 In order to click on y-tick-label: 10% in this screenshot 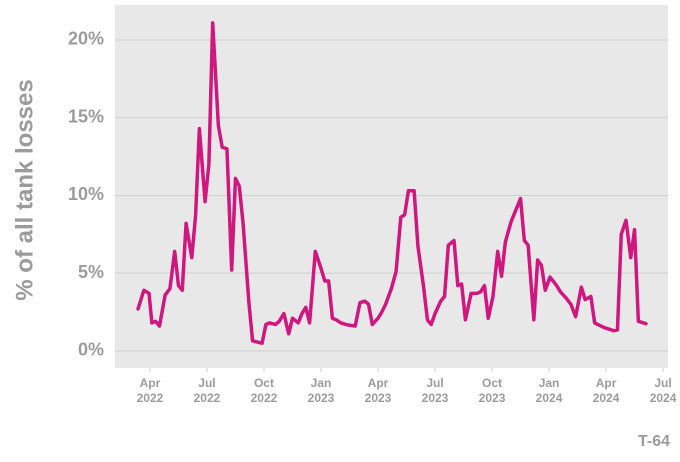, I will do `click(86, 194)`.